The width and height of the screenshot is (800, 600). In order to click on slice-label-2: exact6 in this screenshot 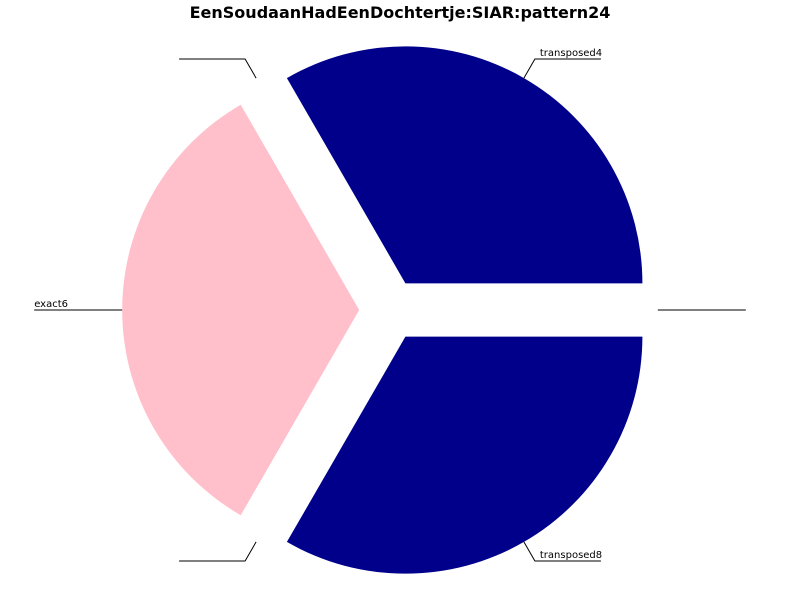, I will do `click(51, 304)`.